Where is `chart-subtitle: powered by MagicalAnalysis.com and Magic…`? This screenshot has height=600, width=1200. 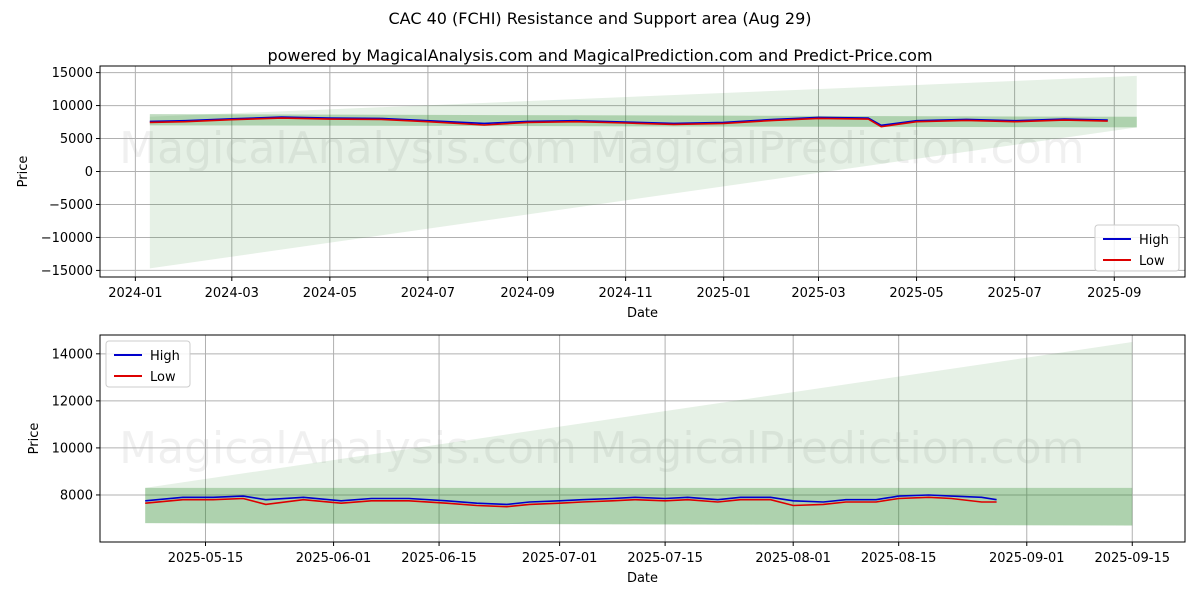
chart-subtitle: powered by MagicalAnalysis.com and Magic… is located at coordinates (600, 55).